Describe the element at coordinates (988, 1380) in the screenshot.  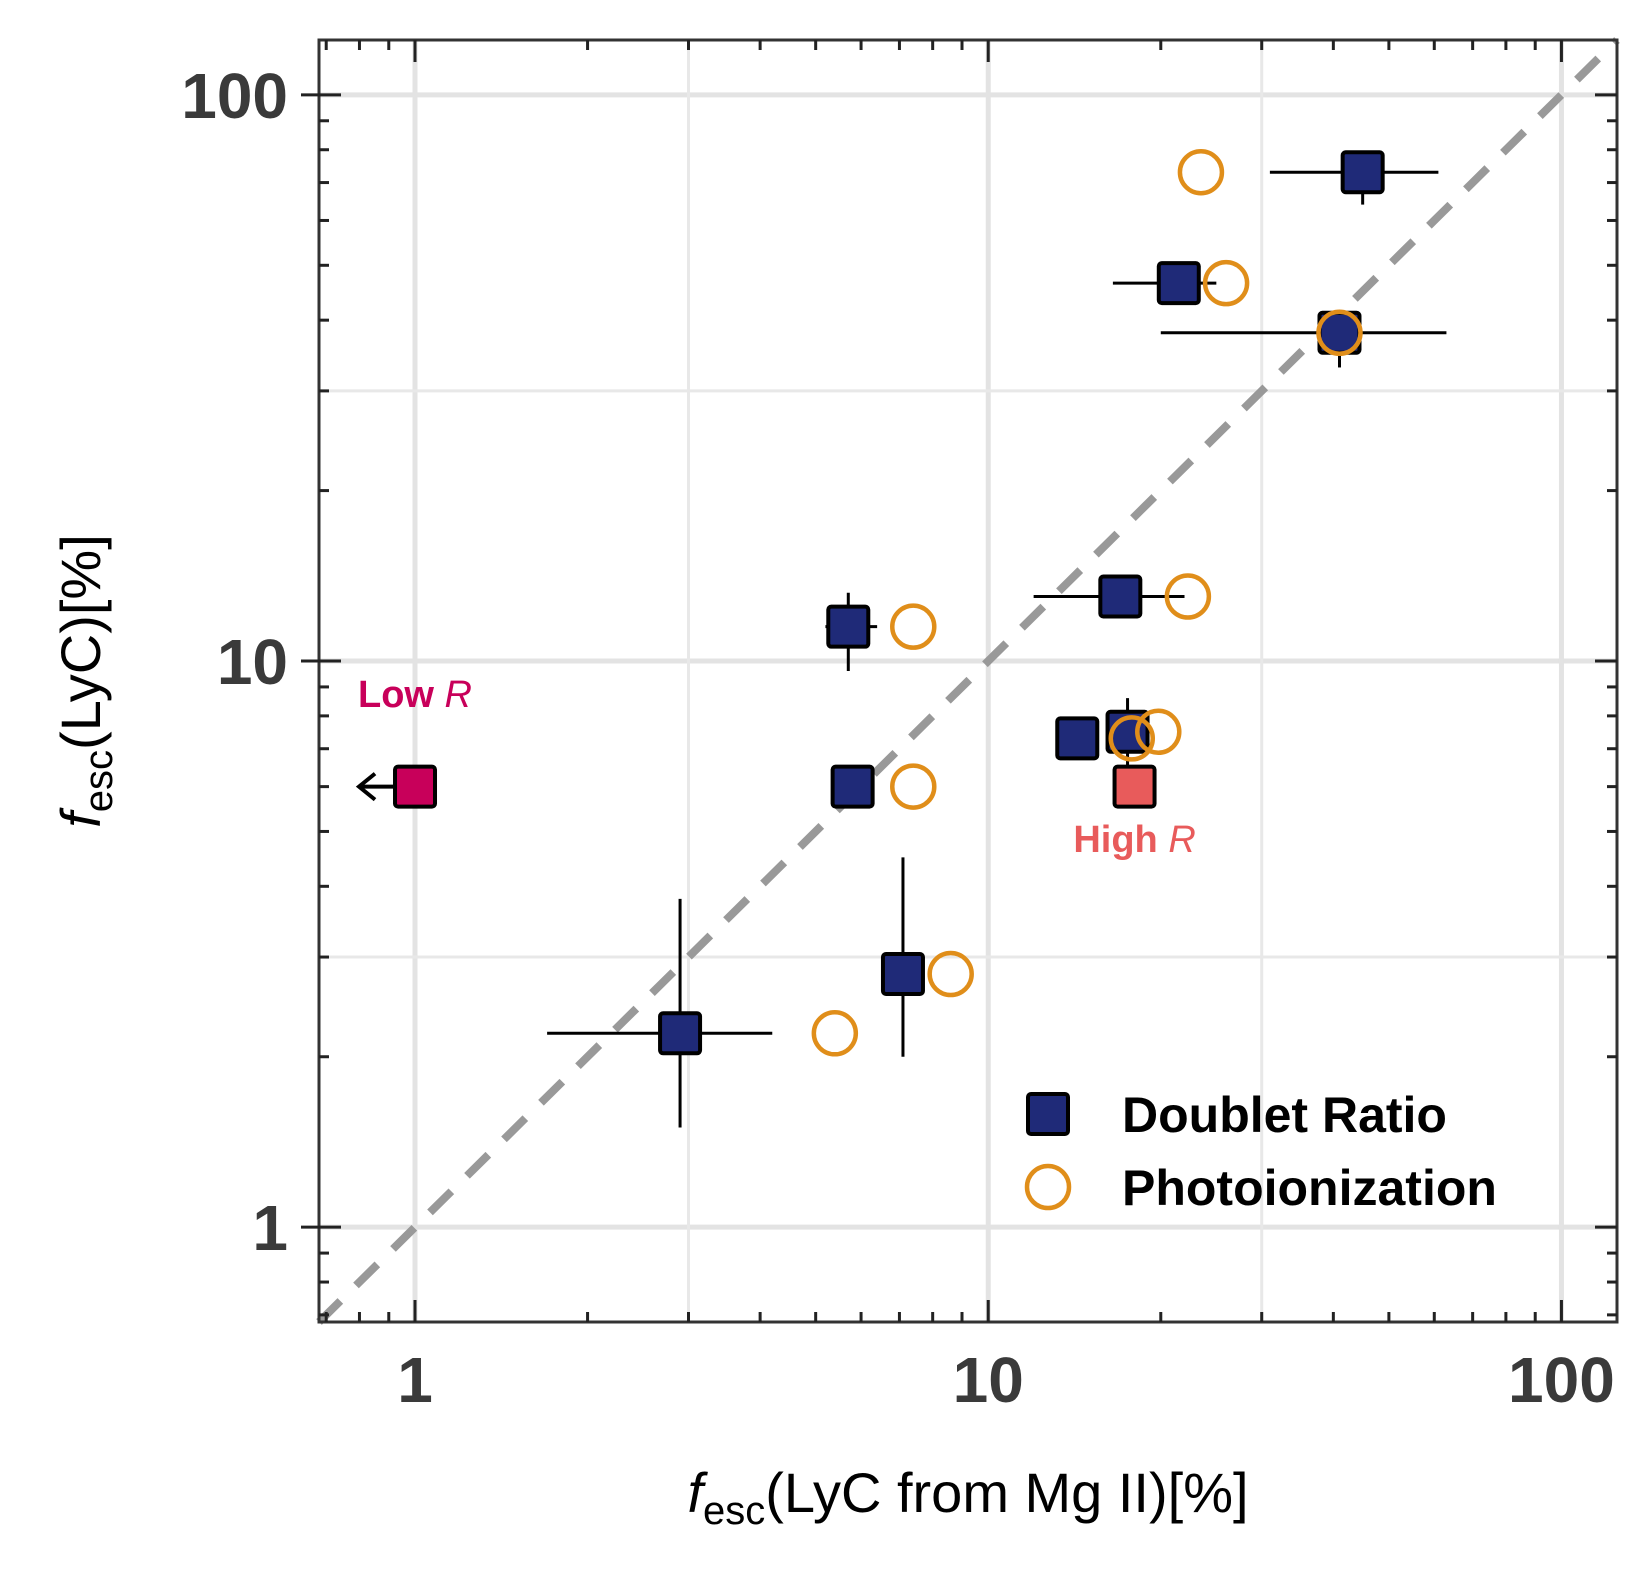
I see `x-tick-label: 10` at that location.